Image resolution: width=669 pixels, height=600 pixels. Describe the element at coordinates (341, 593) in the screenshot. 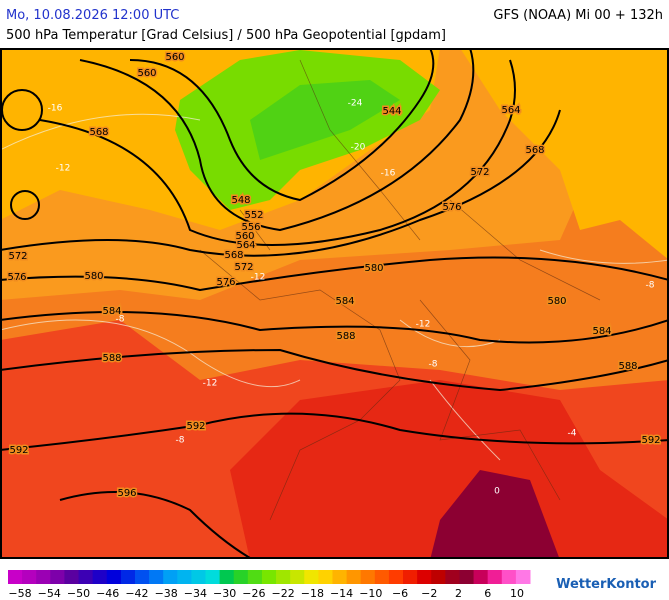

I see `colorbar-label: −14` at that location.